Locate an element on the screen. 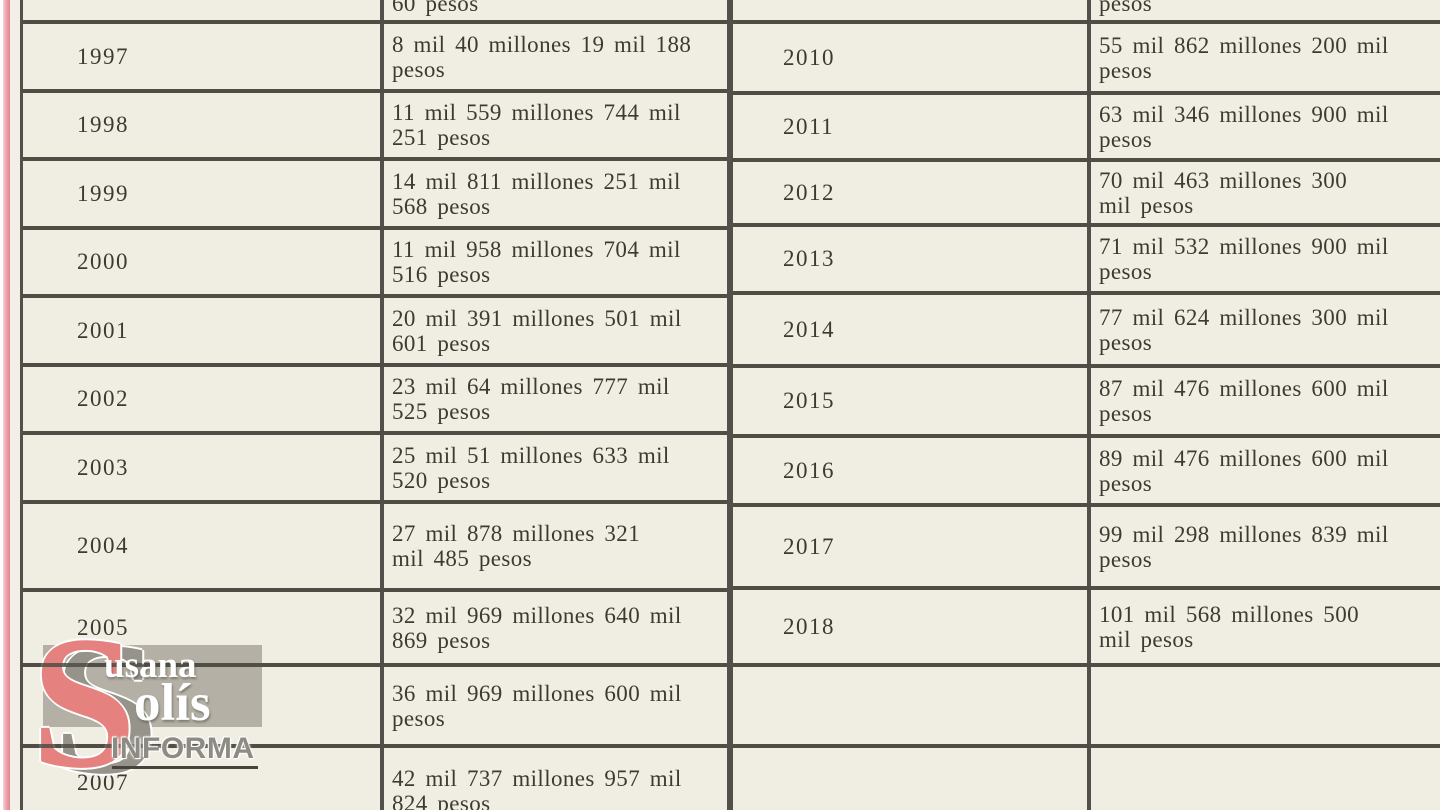 This screenshot has width=1440, height=810. amount-cell: 71 mil 532 millones 900 mil pesos is located at coordinates (1263, 259).